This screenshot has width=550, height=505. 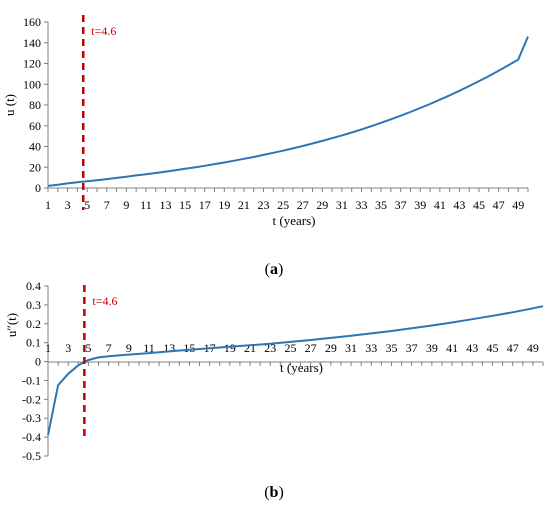 I want to click on panel-label: (b), so click(x=274, y=492).